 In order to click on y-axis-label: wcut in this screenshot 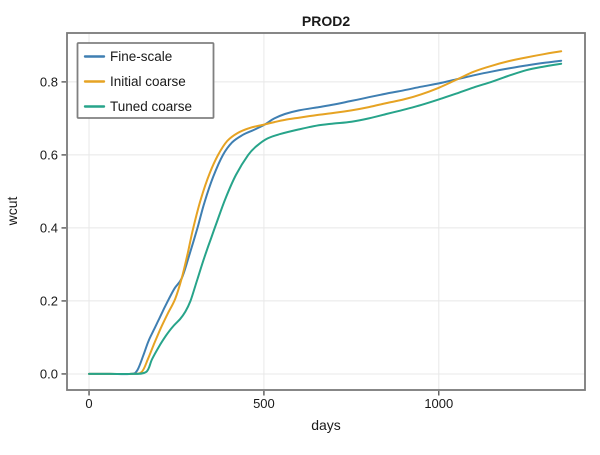, I will do `click(12, 212)`.